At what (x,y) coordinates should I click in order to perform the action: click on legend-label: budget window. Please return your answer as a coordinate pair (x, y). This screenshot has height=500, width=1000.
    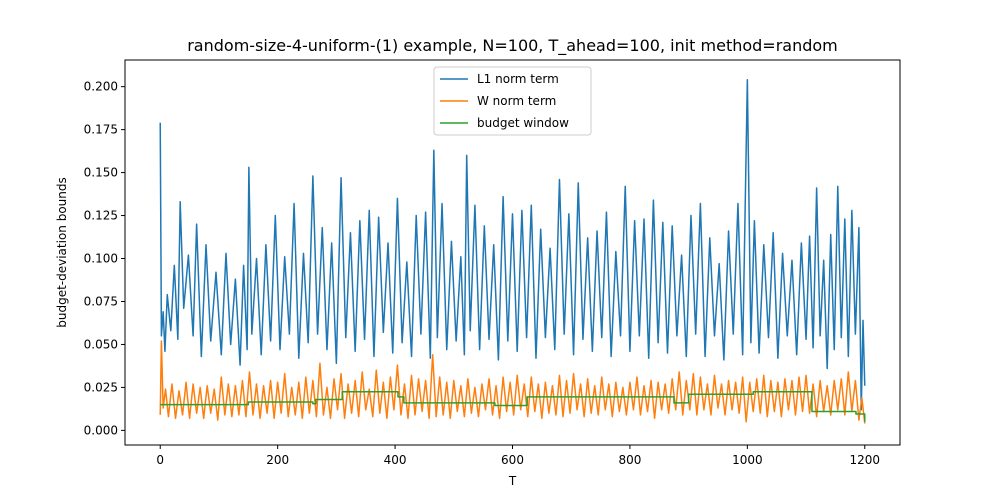
    Looking at the image, I should click on (523, 123).